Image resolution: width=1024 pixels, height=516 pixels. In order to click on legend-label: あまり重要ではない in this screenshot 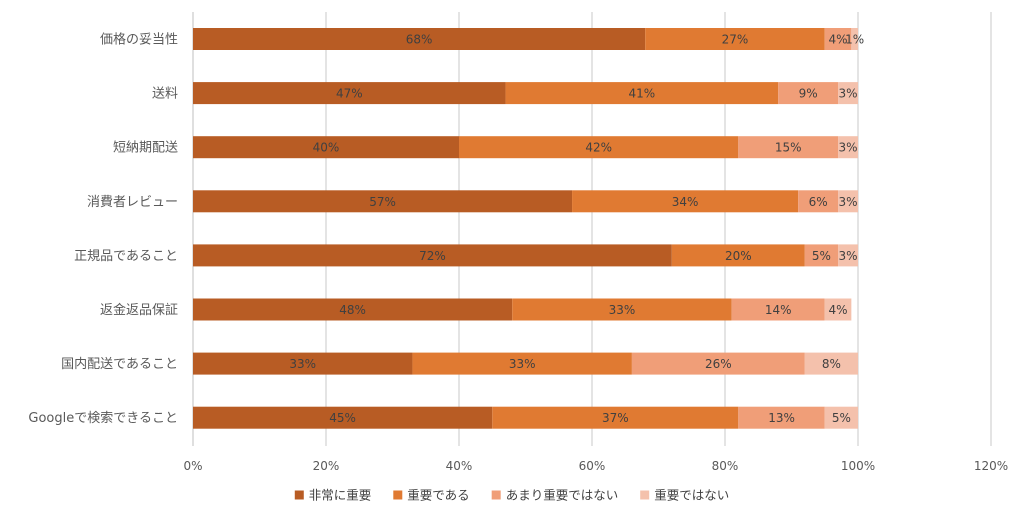, I will do `click(562, 495)`.